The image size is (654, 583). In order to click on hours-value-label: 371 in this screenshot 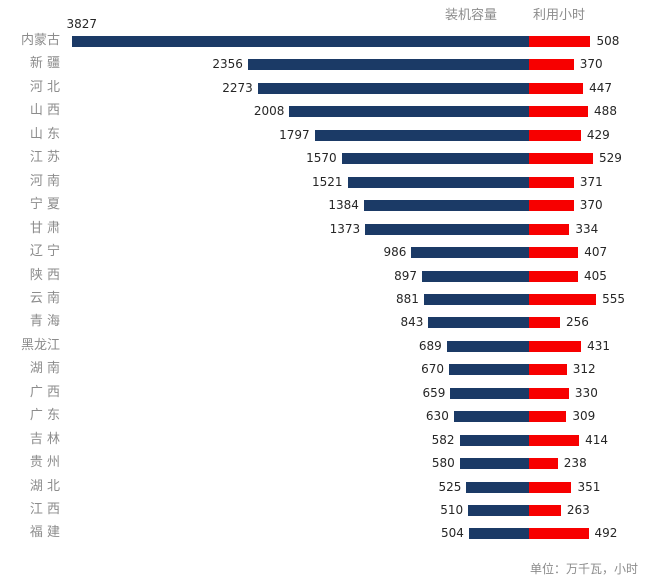, I will do `click(591, 181)`.